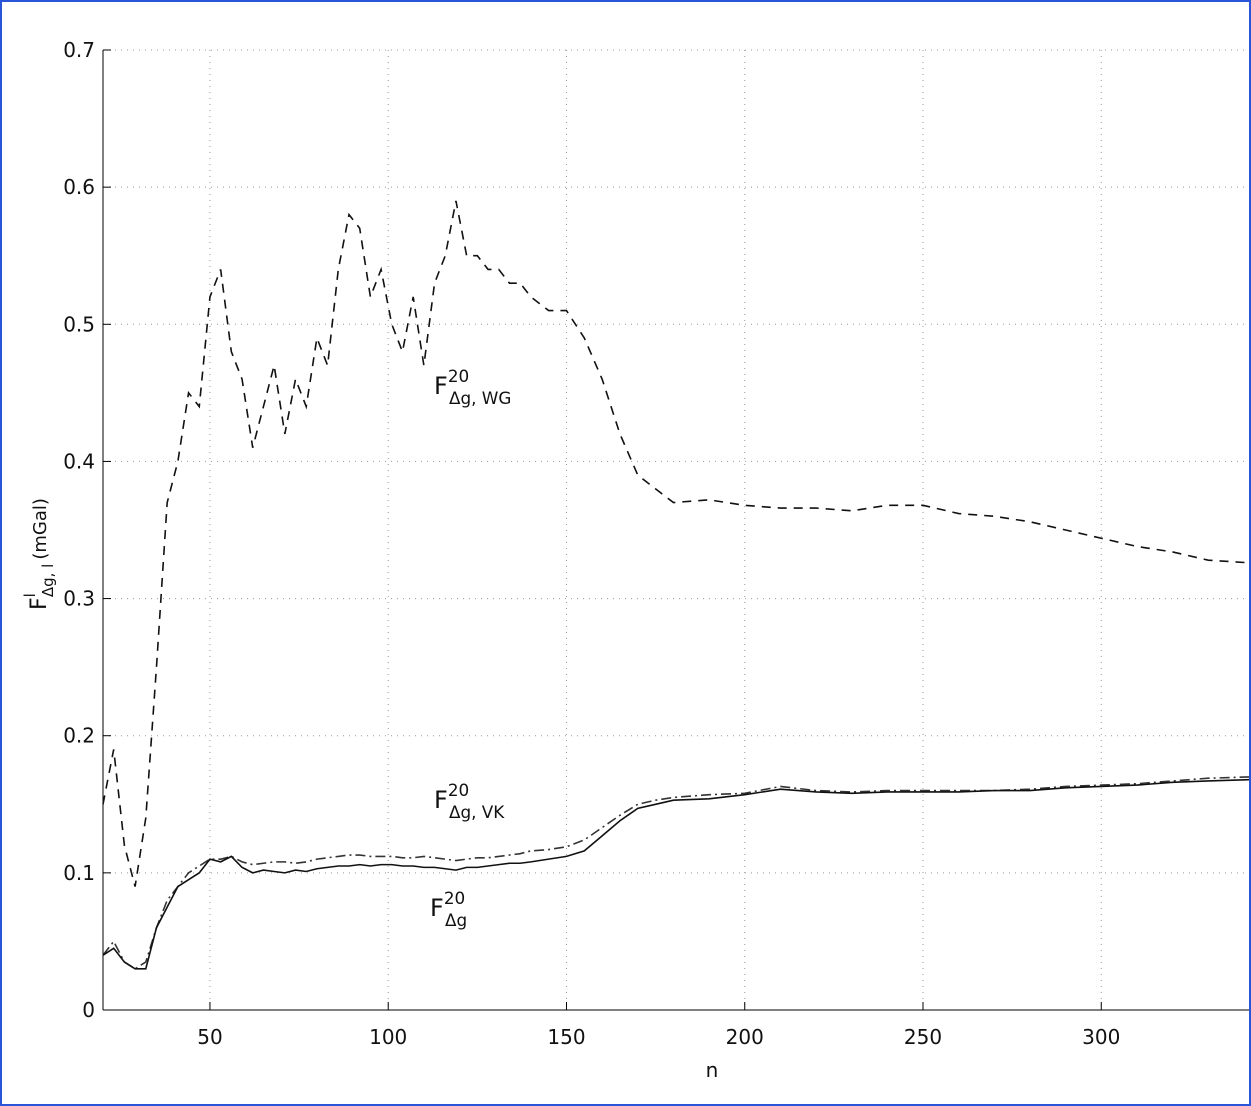 This screenshot has height=1106, width=1251. Describe the element at coordinates (566, 1037) in the screenshot. I see `x-tick-label: 150` at that location.